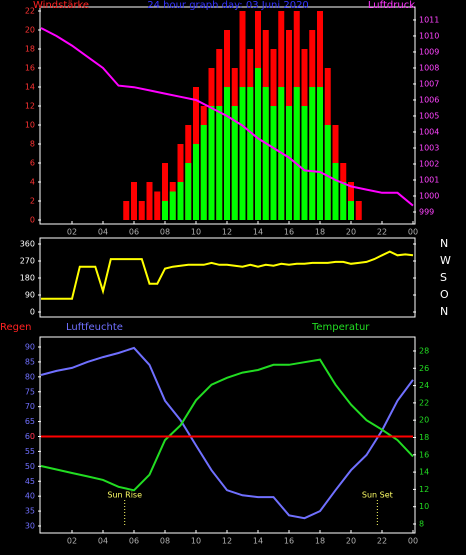 The width and height of the screenshot is (466, 555). I want to click on y-tick-label: 180, so click(27, 278).